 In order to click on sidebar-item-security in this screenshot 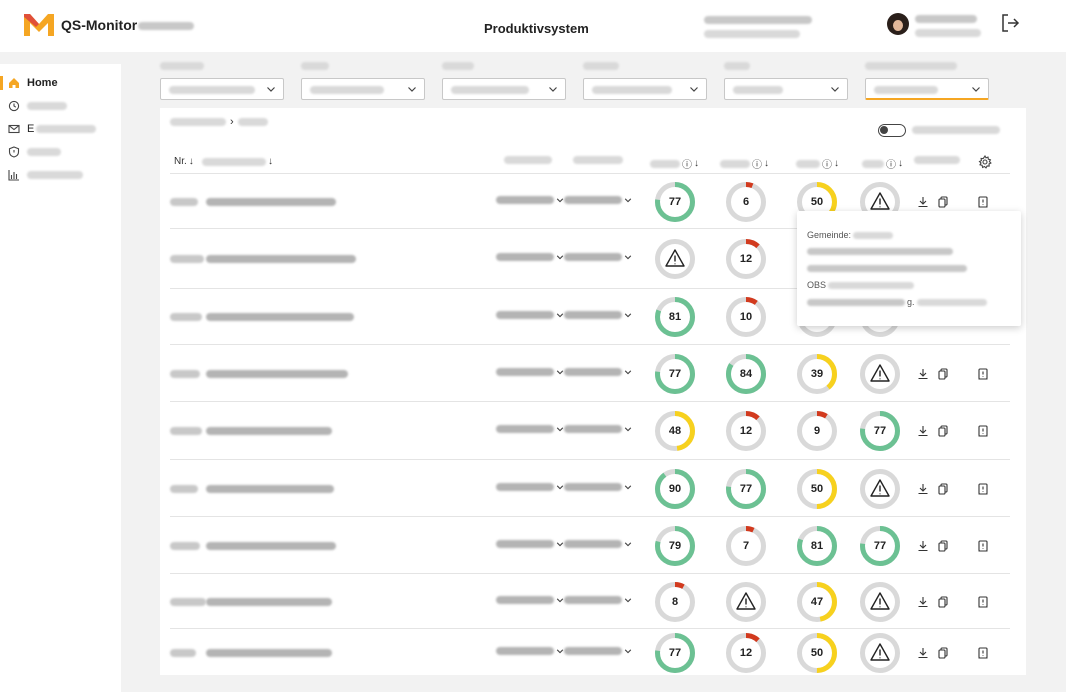, I will do `click(30, 152)`.